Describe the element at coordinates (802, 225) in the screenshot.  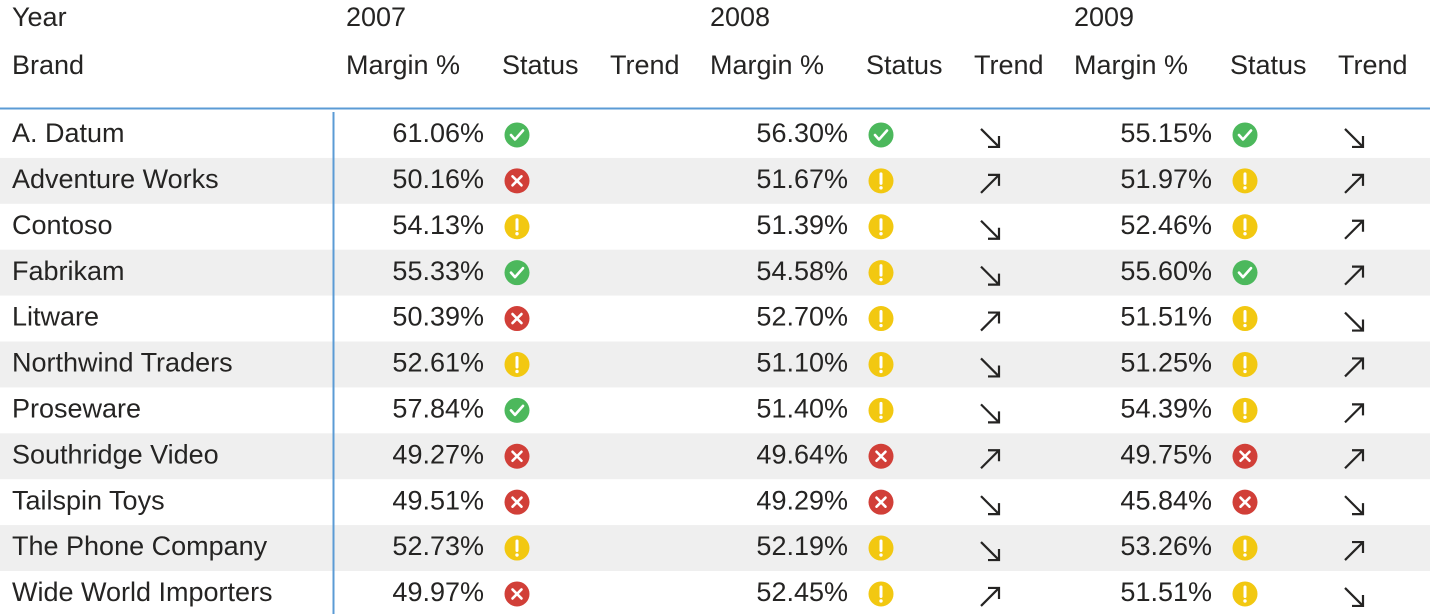
I see `margin-value: 51.39%` at that location.